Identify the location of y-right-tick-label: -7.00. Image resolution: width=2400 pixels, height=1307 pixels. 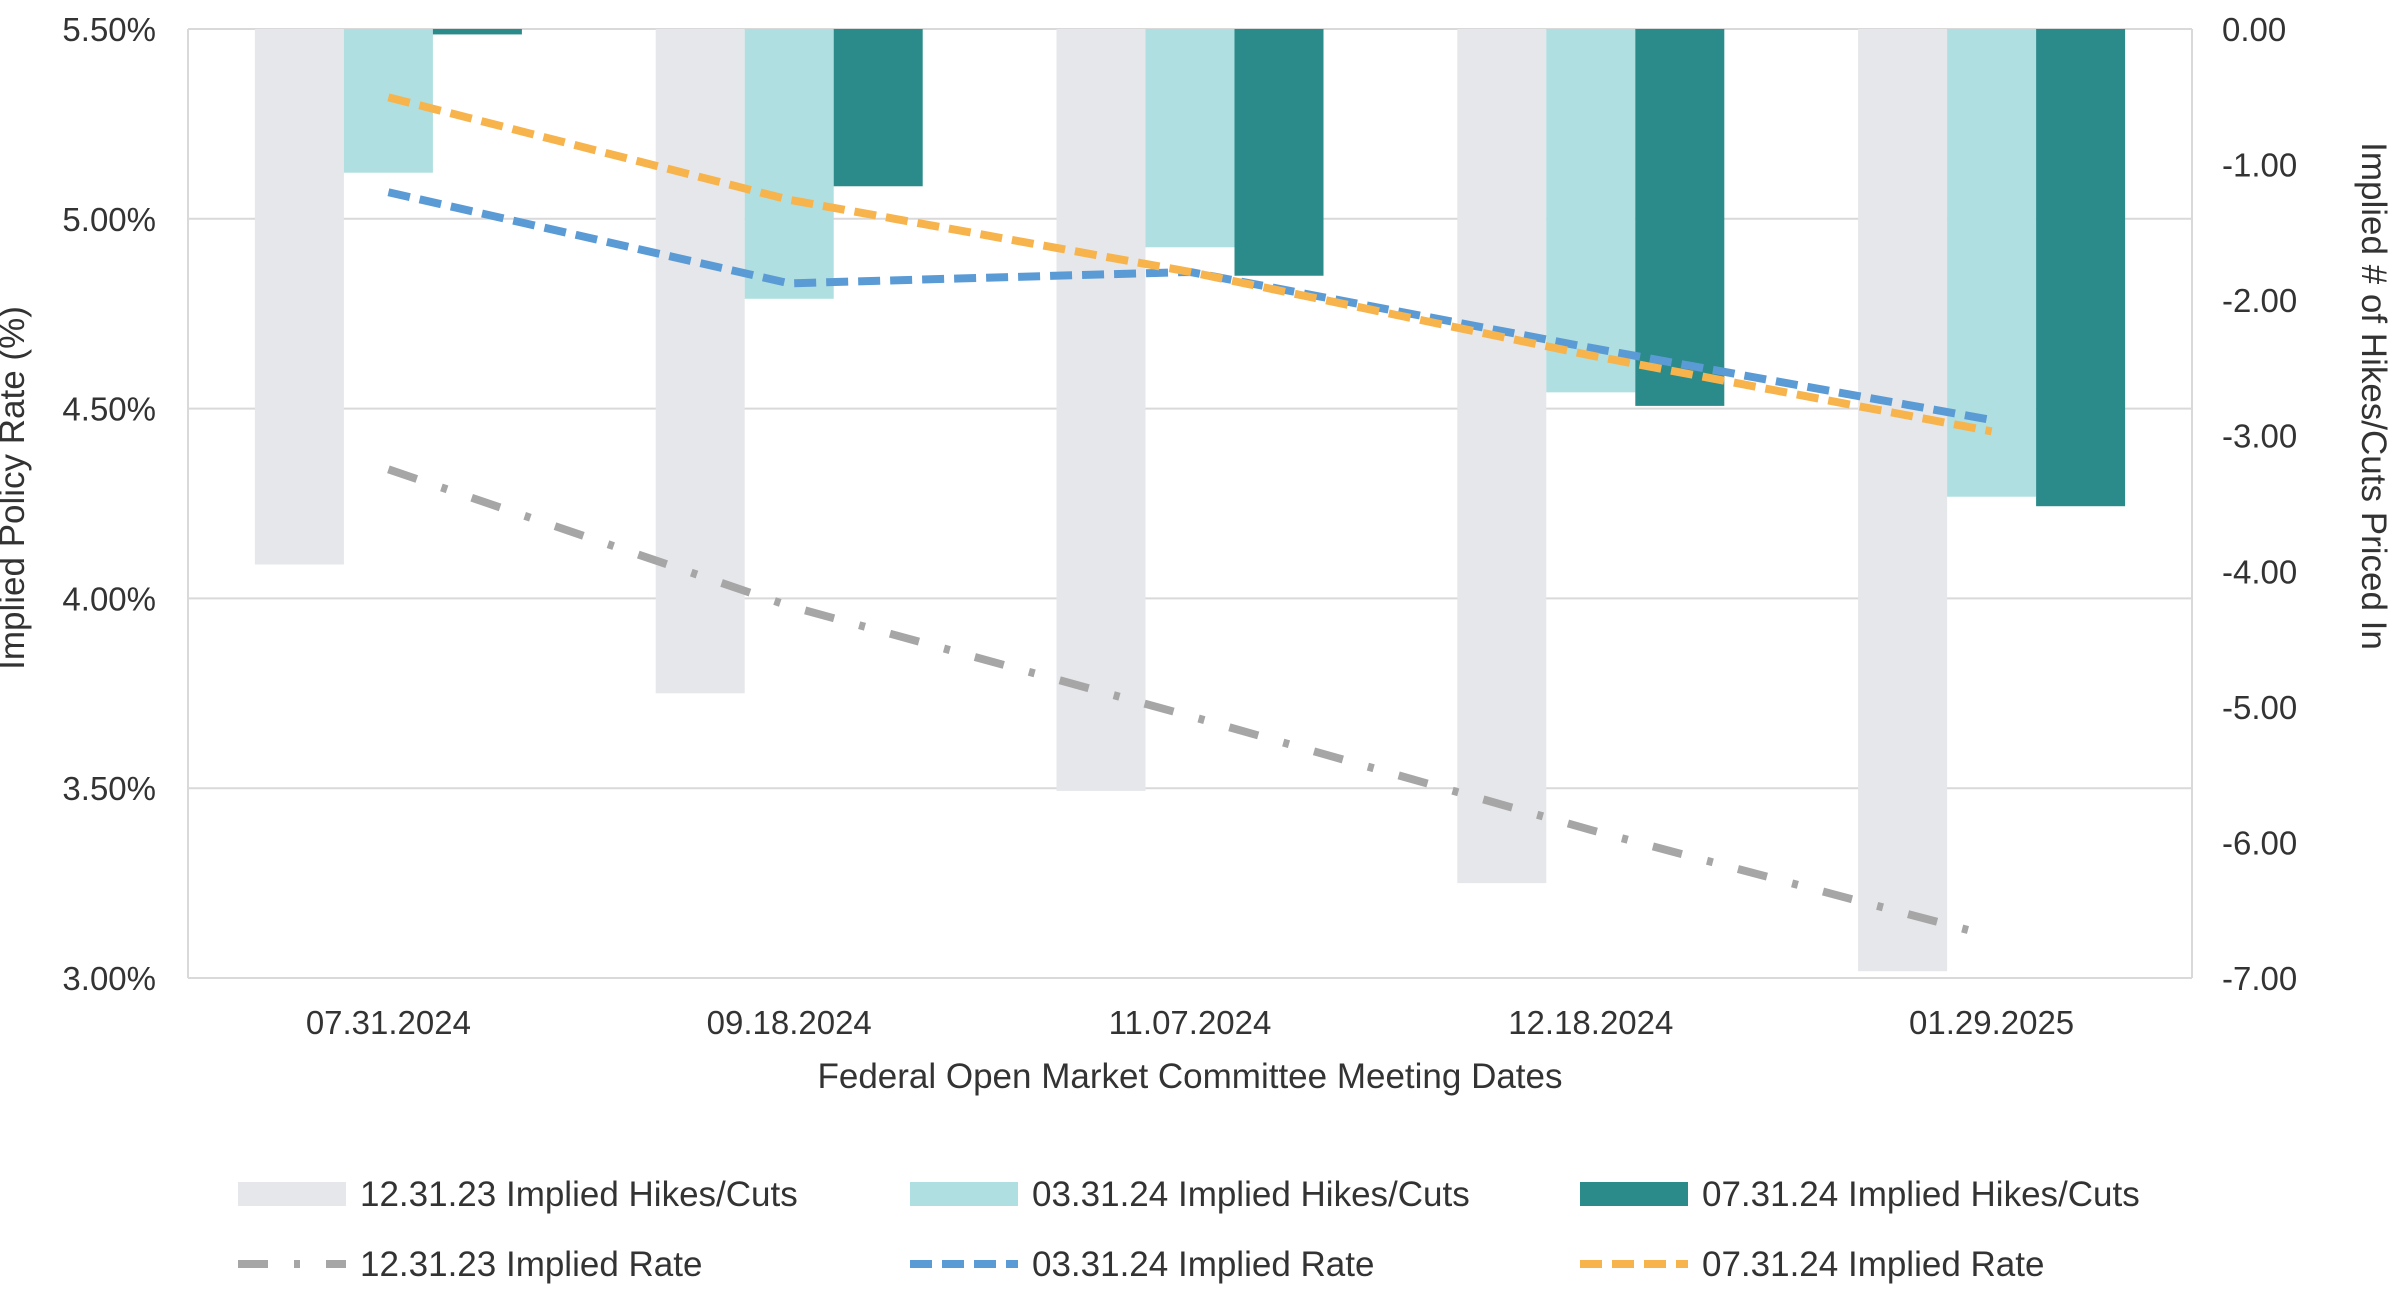
(2259, 978).